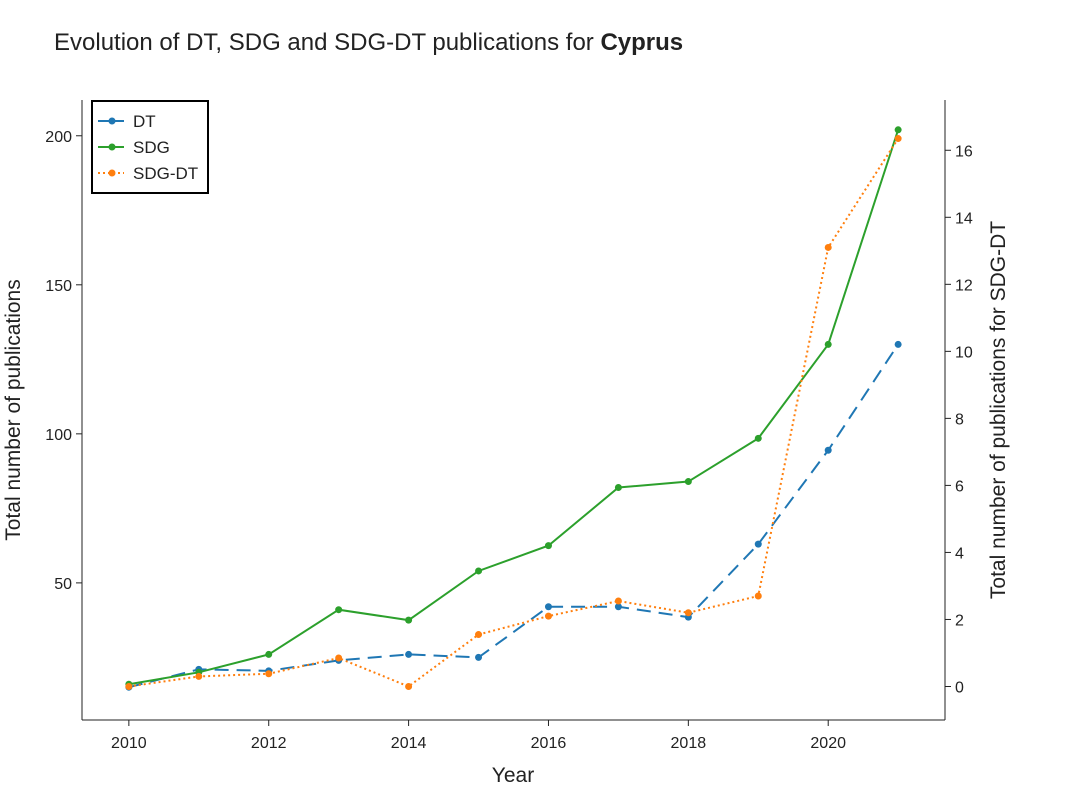 Image resolution: width=1080 pixels, height=800 pixels. I want to click on y-axis-right-title: Total number of publications for SDG-DT, so click(998, 410).